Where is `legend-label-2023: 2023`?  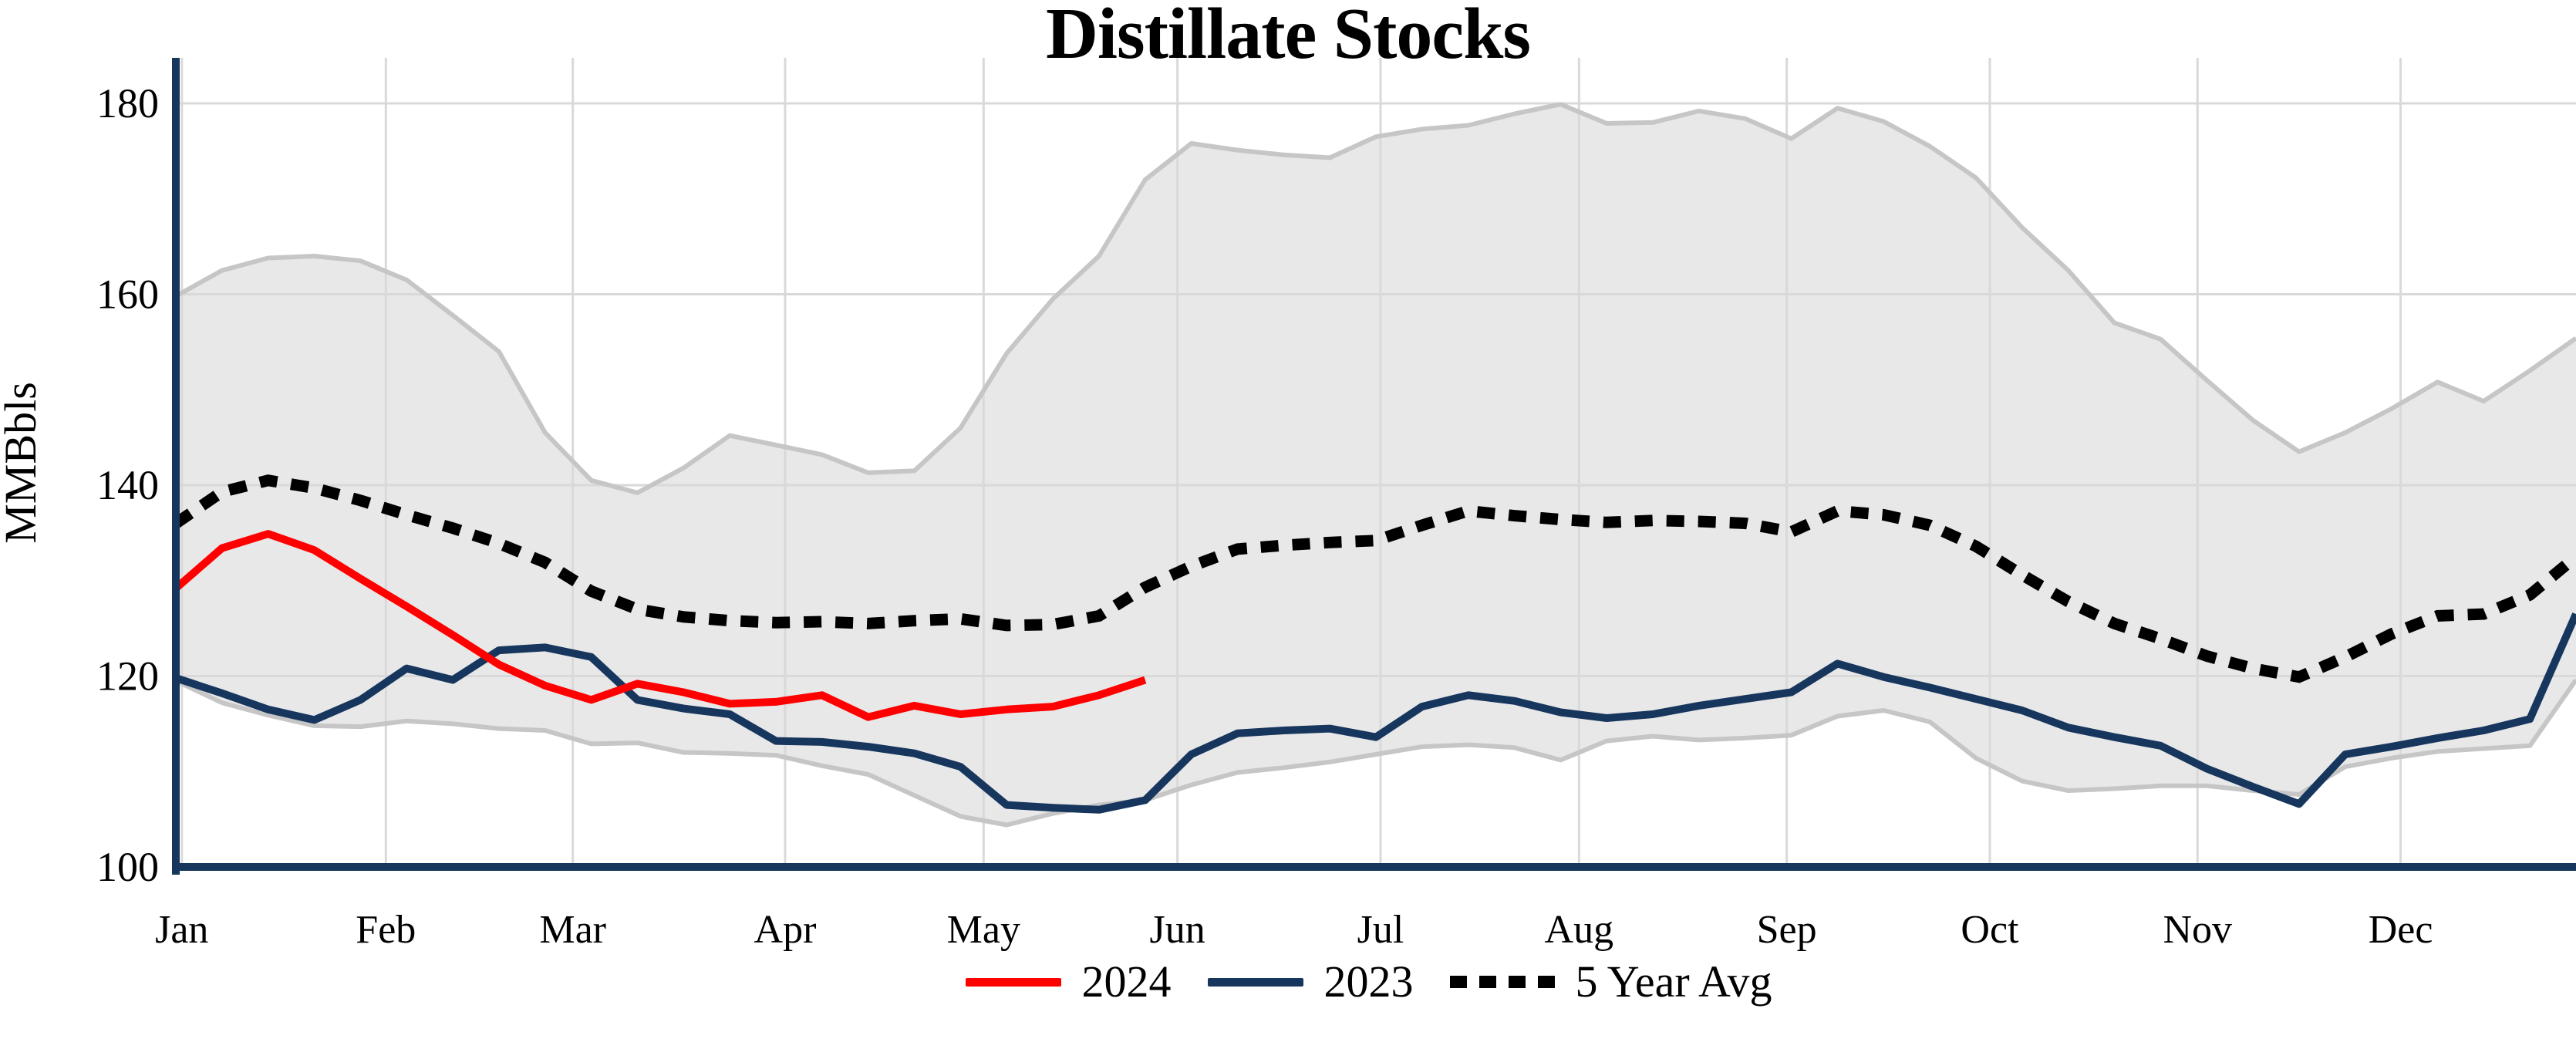
legend-label-2023: 2023 is located at coordinates (1368, 981).